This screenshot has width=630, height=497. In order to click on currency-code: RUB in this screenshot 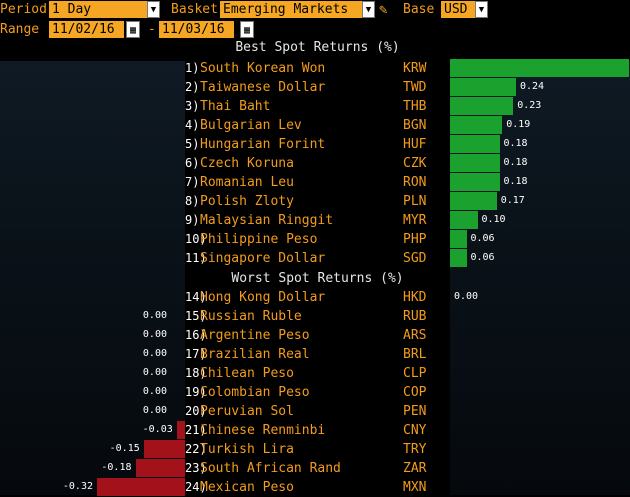, I will do `click(415, 316)`.